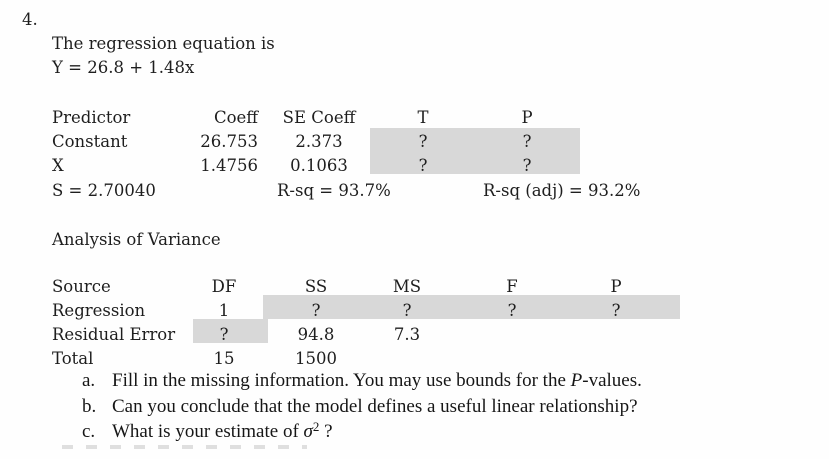  I want to click on coef-table-tp-highlight, so click(475, 151).